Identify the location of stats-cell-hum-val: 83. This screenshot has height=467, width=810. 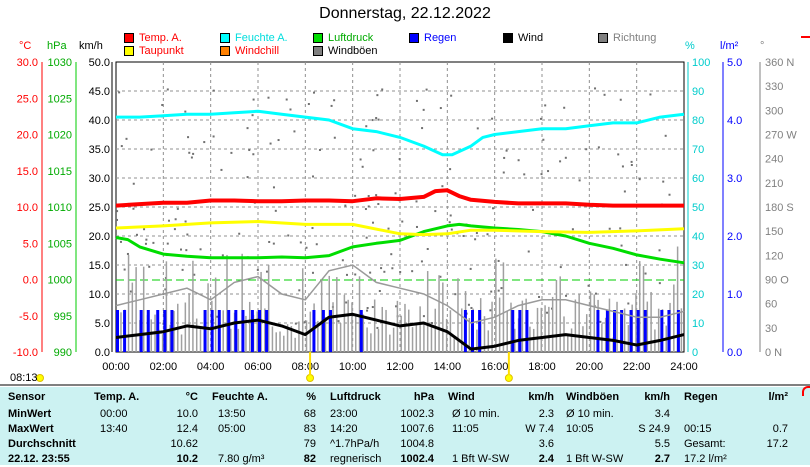
(309, 429).